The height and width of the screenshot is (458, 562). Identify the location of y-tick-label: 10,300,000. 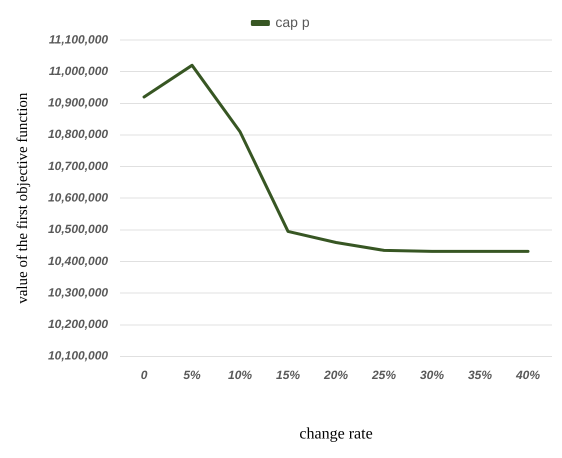
(78, 292).